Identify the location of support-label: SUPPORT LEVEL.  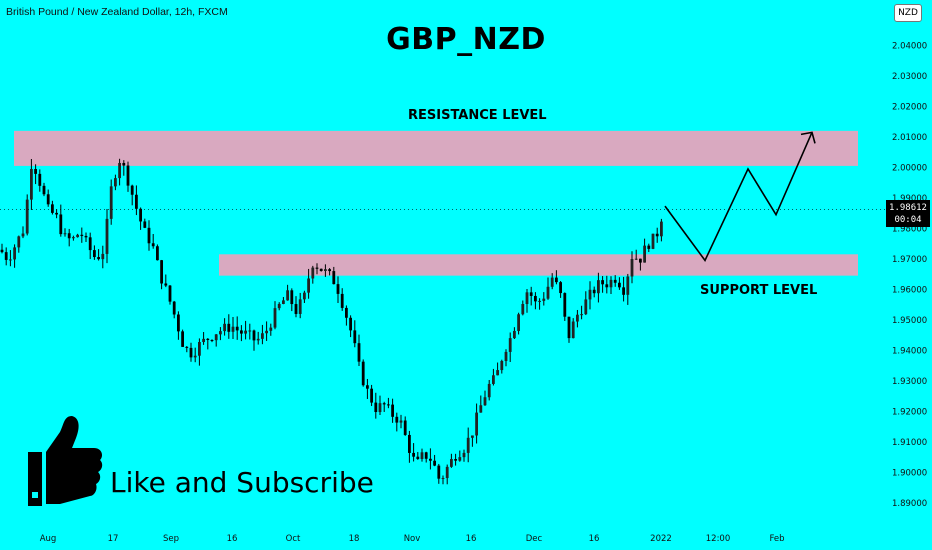
(759, 290).